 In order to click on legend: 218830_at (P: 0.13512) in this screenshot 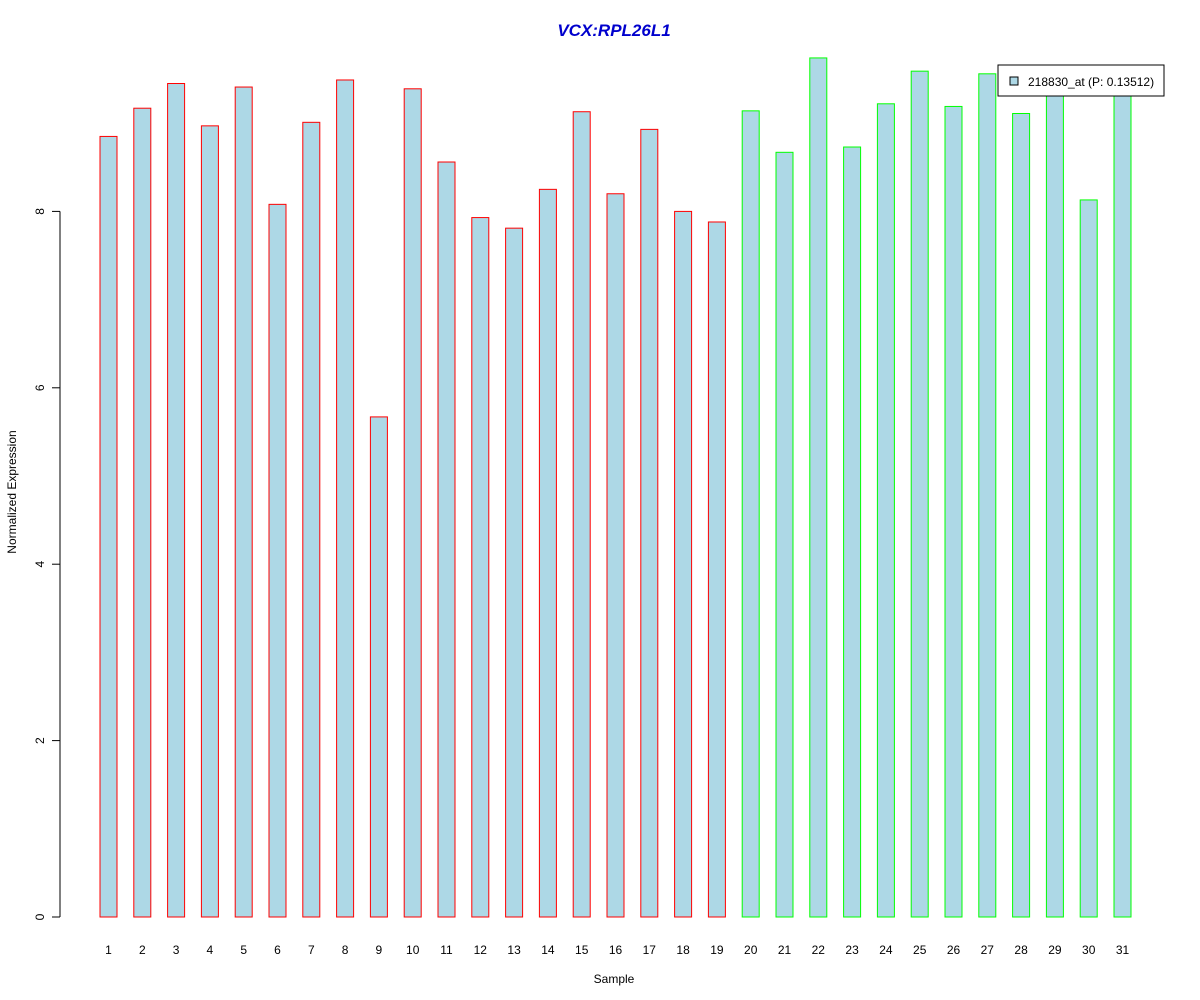, I will do `click(1081, 80)`.